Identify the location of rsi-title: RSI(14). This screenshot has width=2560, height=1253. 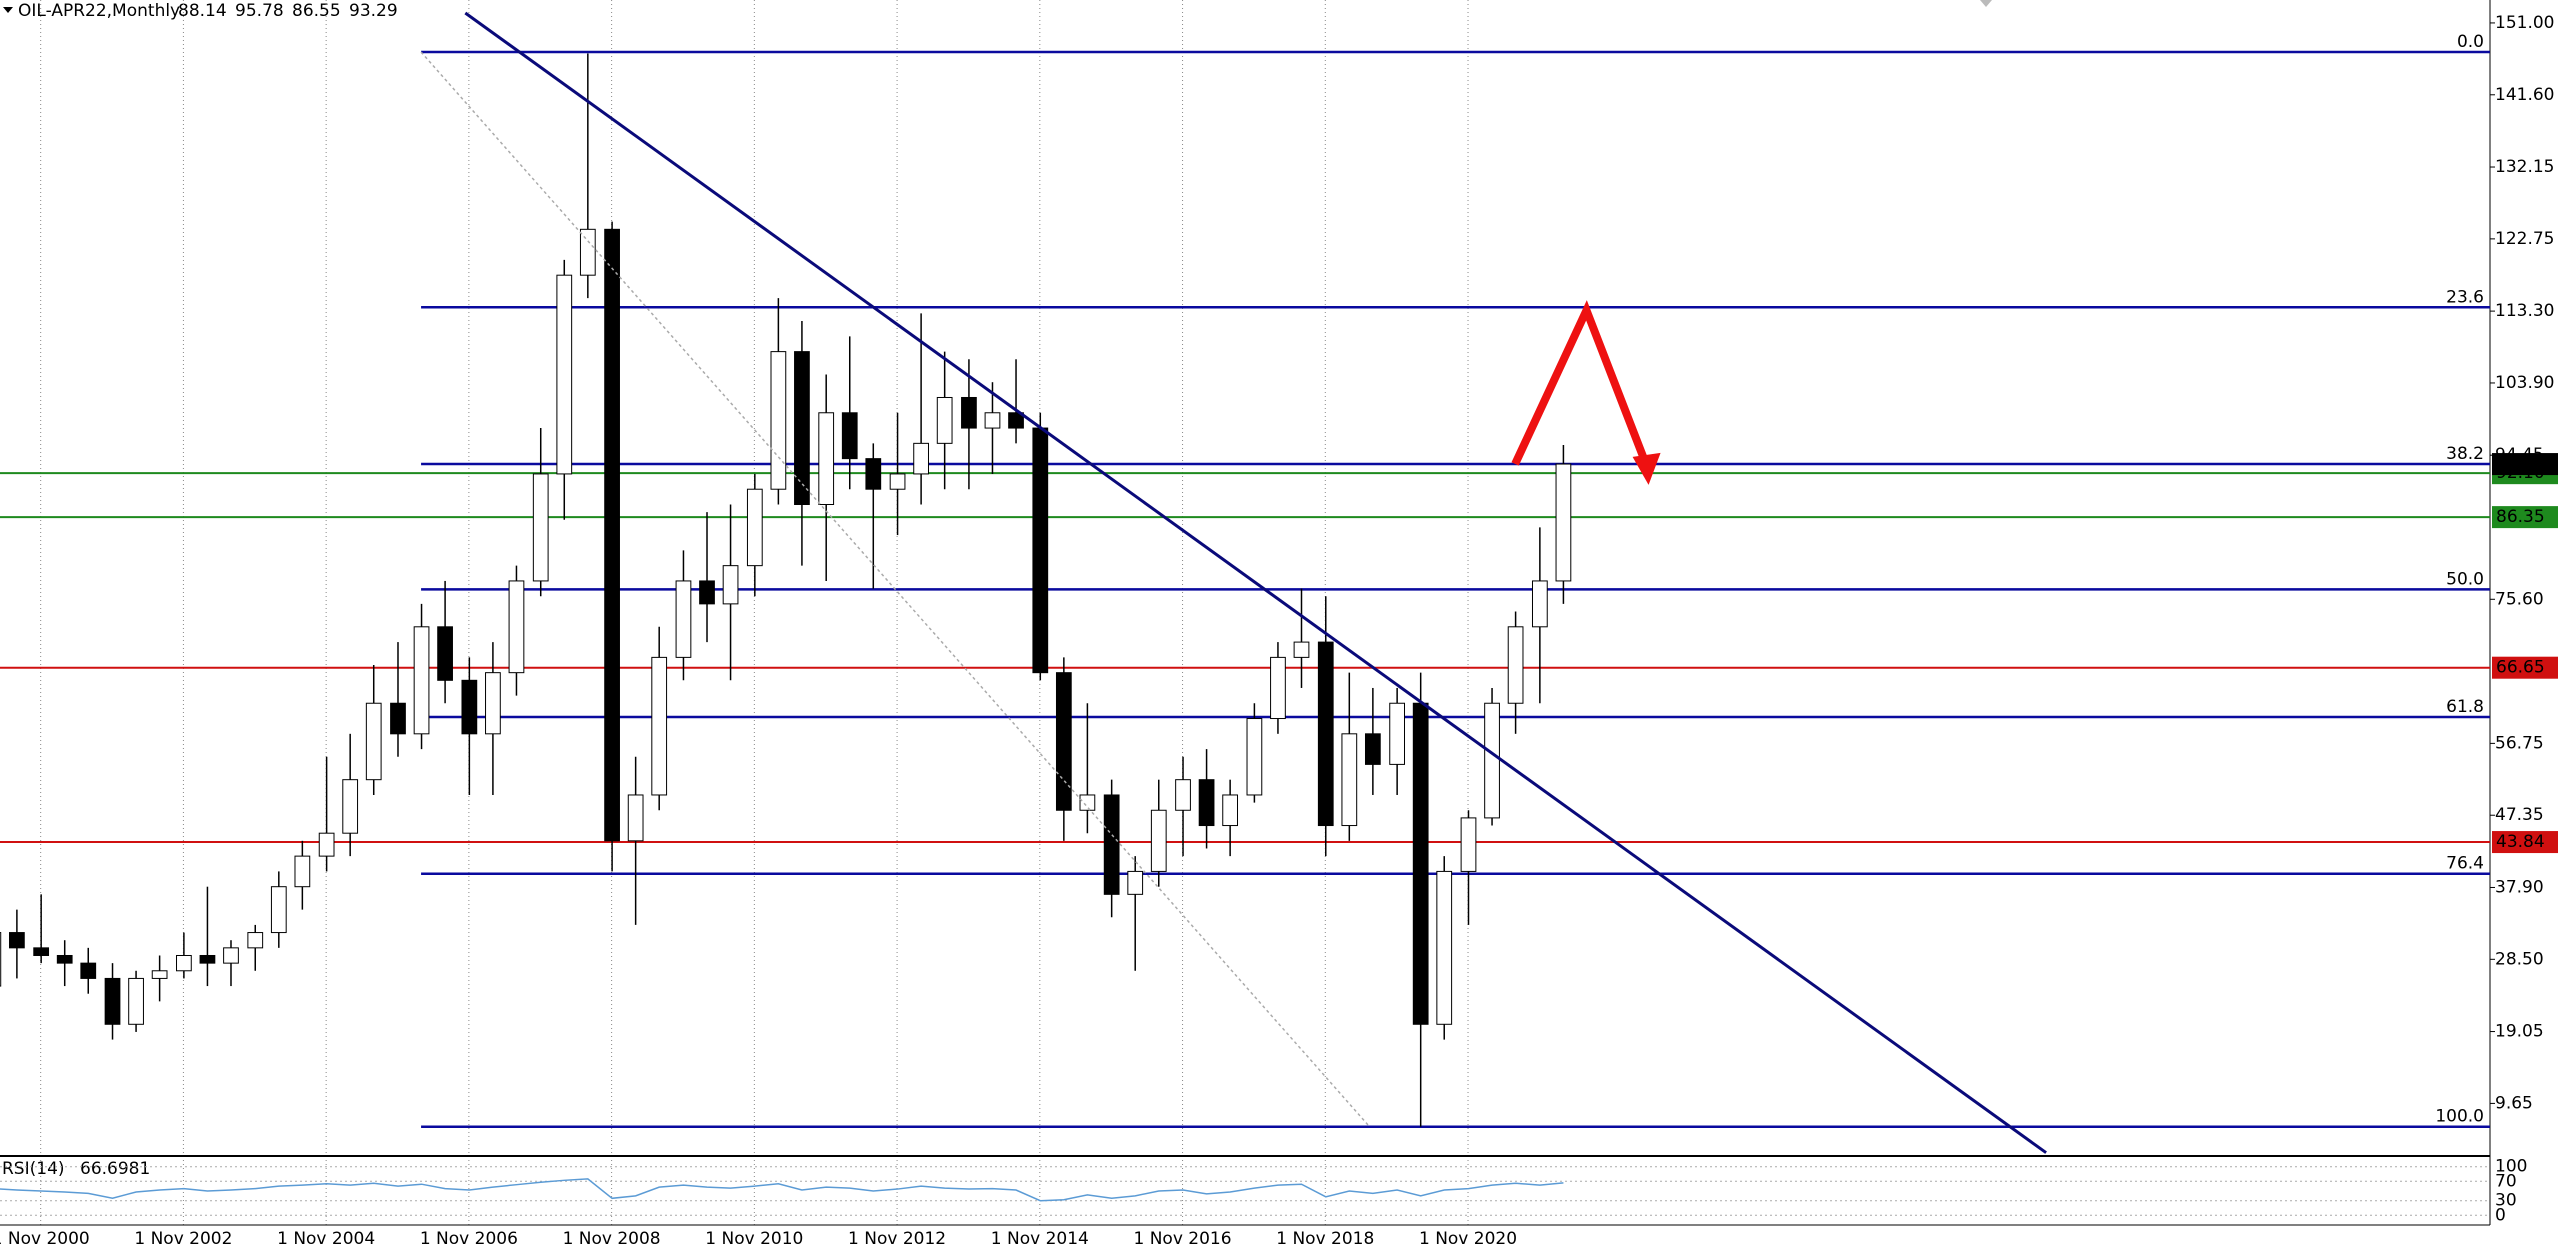
(33, 1169).